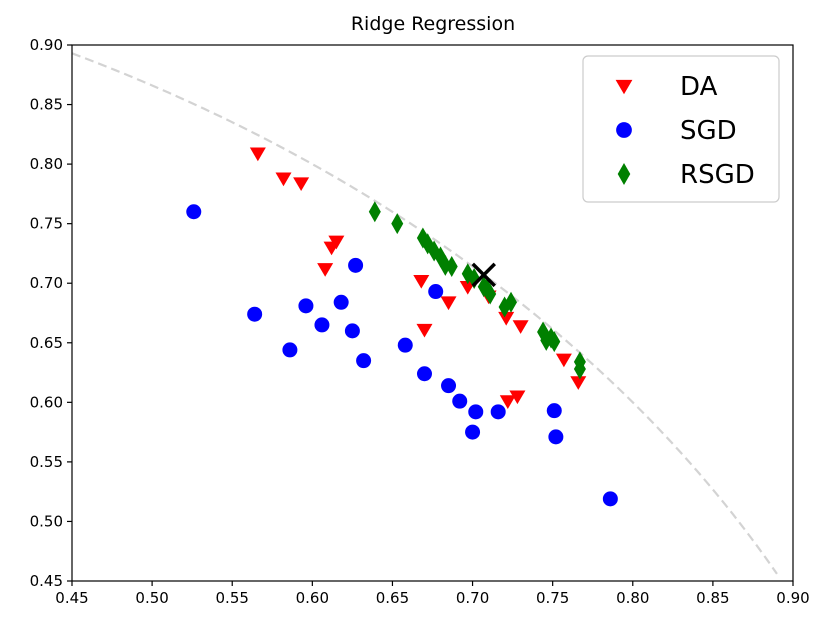 This screenshot has width=830, height=630. What do you see at coordinates (792, 598) in the screenshot?
I see `x-tick-label: 0.90` at bounding box center [792, 598].